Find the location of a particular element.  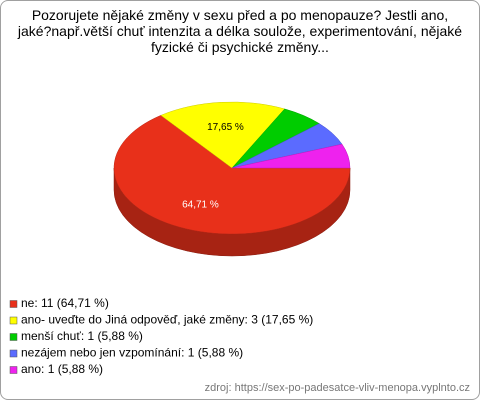

legend-label: menší chuť: 1 (5,88 %) is located at coordinates (82, 336).